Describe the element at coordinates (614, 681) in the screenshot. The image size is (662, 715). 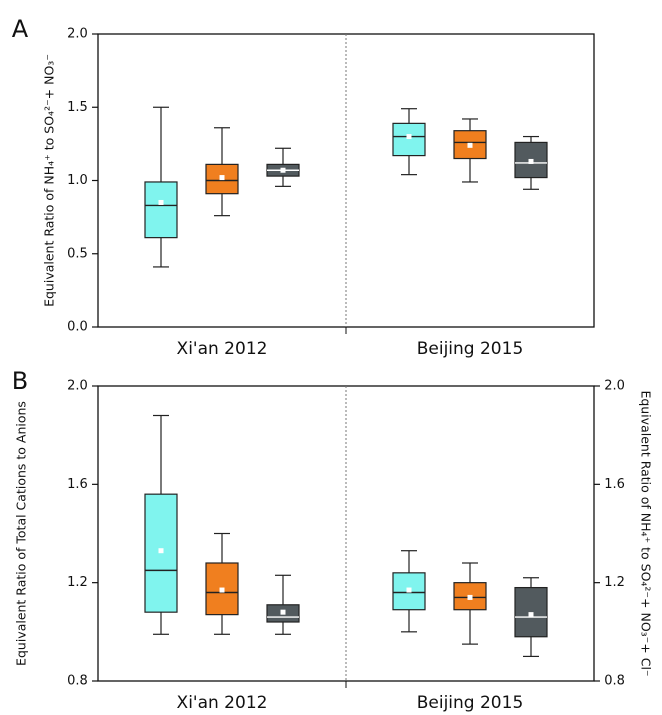
I see `y2-tick-label: 0.8` at that location.